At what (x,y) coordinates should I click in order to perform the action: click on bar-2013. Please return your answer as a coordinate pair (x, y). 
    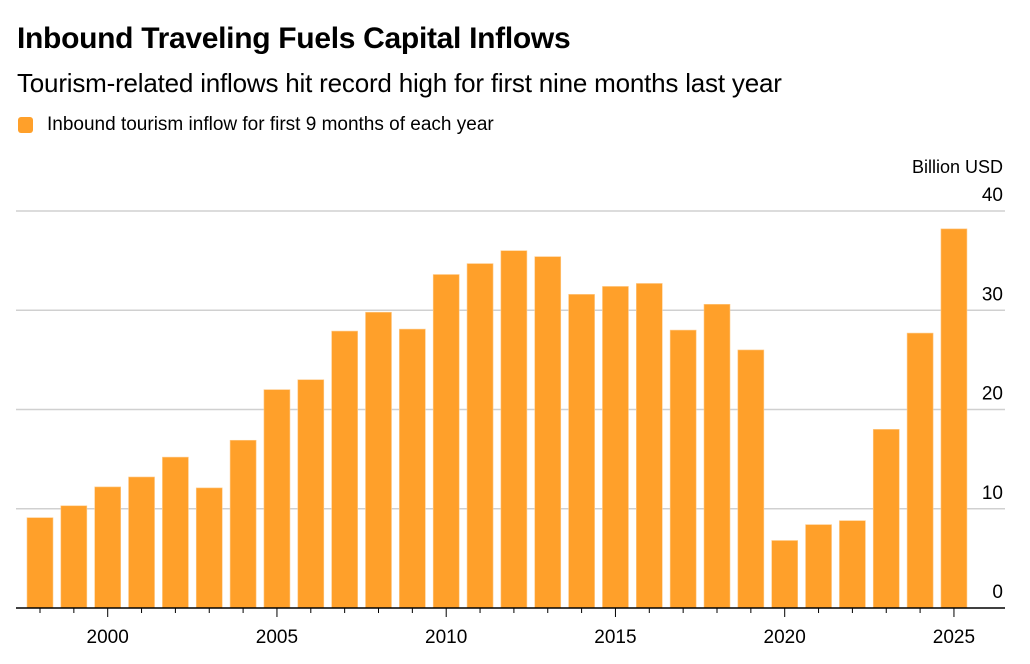
    Looking at the image, I should click on (548, 432).